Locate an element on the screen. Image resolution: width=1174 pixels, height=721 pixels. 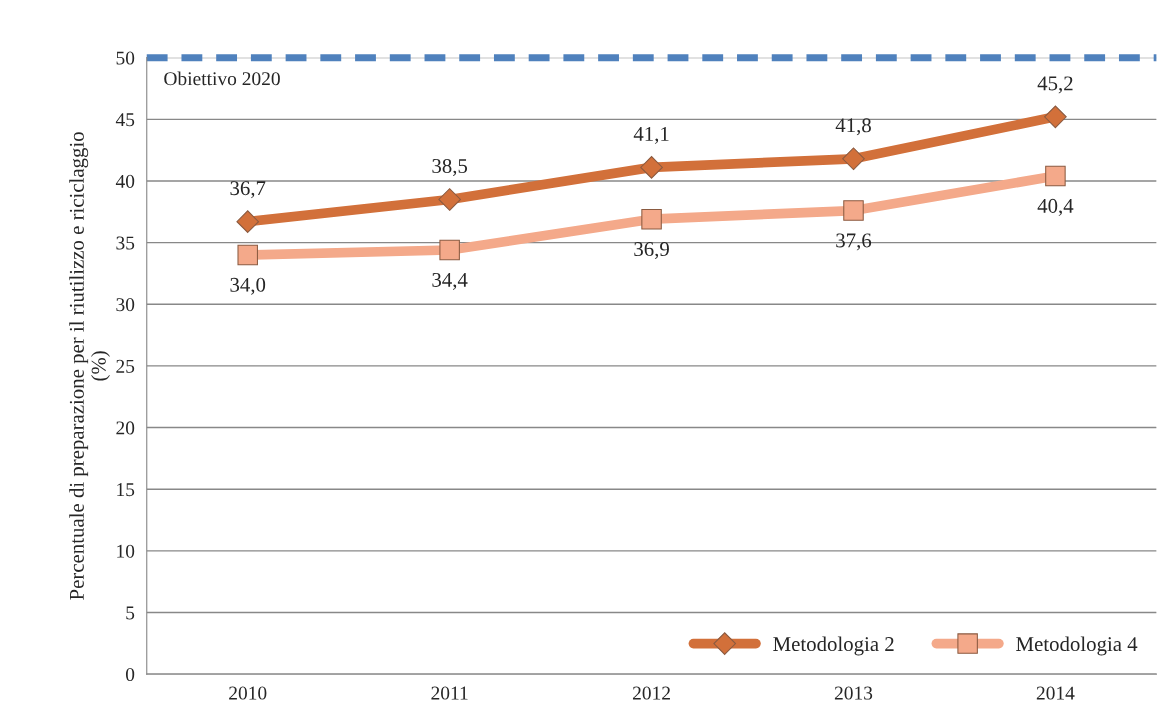
legend-label: Metodologia 2 is located at coordinates (833, 646).